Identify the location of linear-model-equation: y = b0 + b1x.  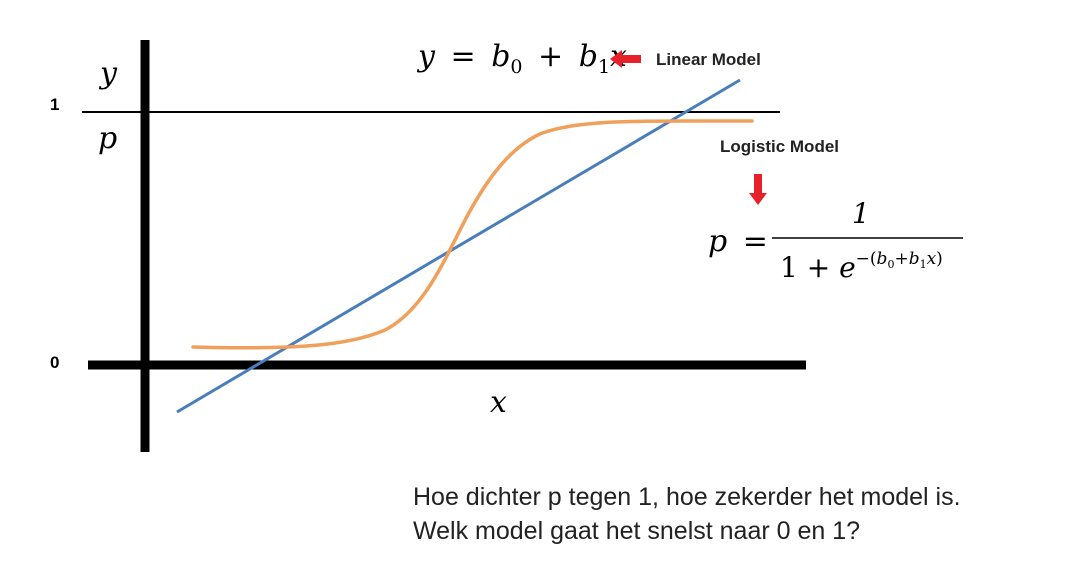
(521, 60).